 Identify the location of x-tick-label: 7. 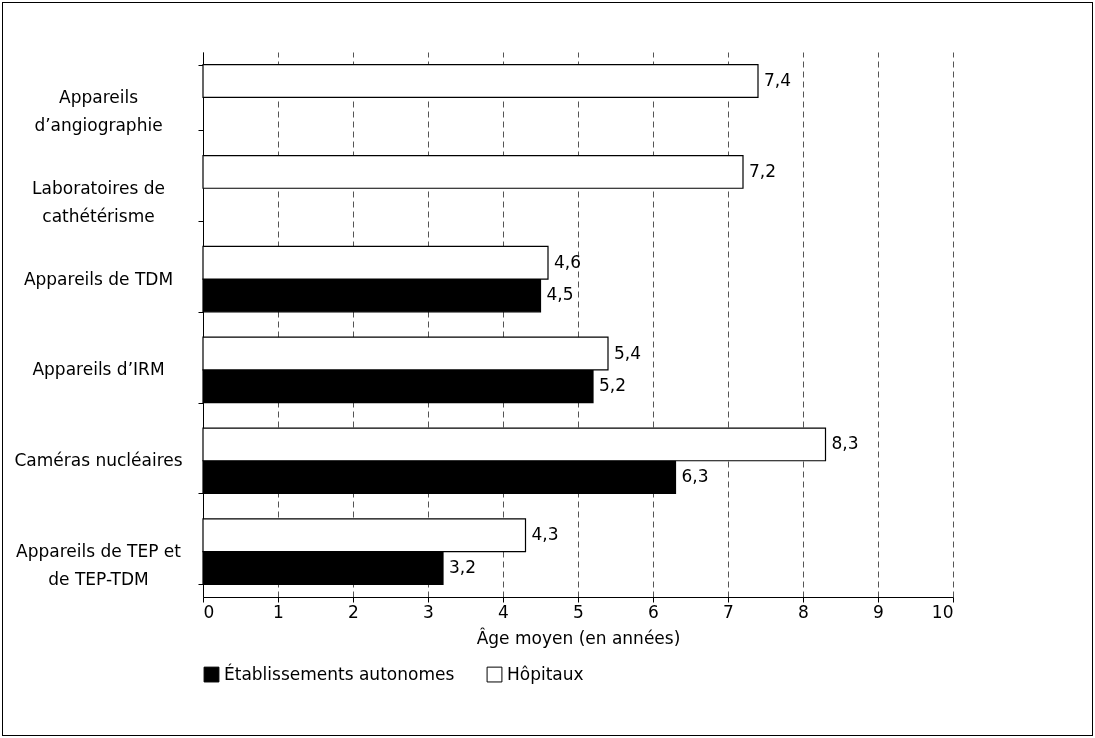
(728, 611).